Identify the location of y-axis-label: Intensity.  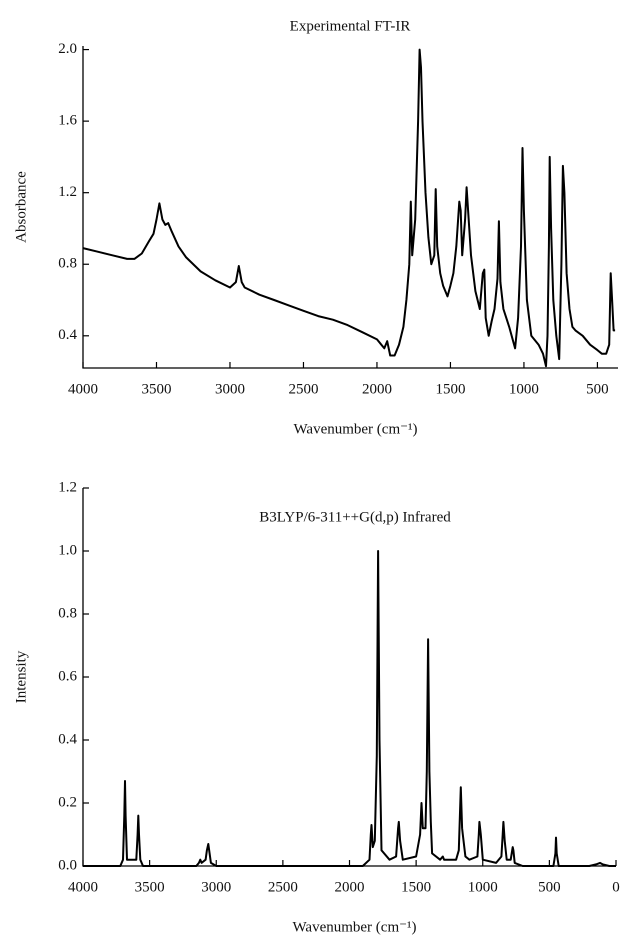
(21, 676).